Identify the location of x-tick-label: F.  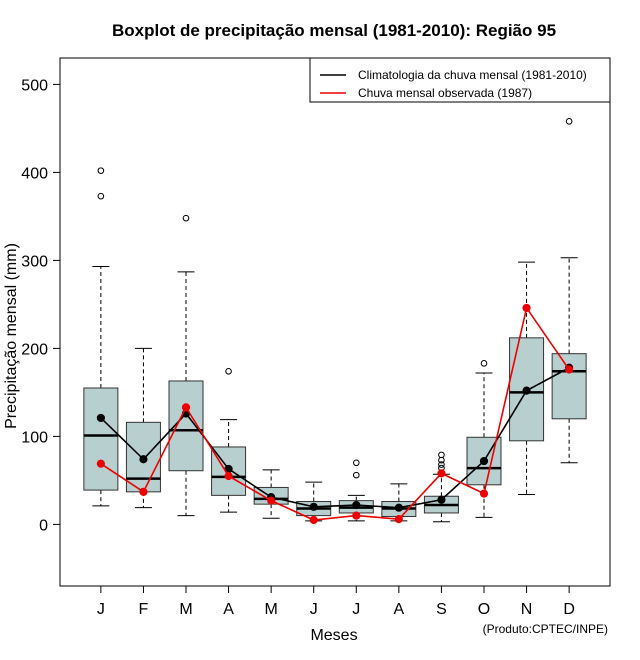
(144, 609).